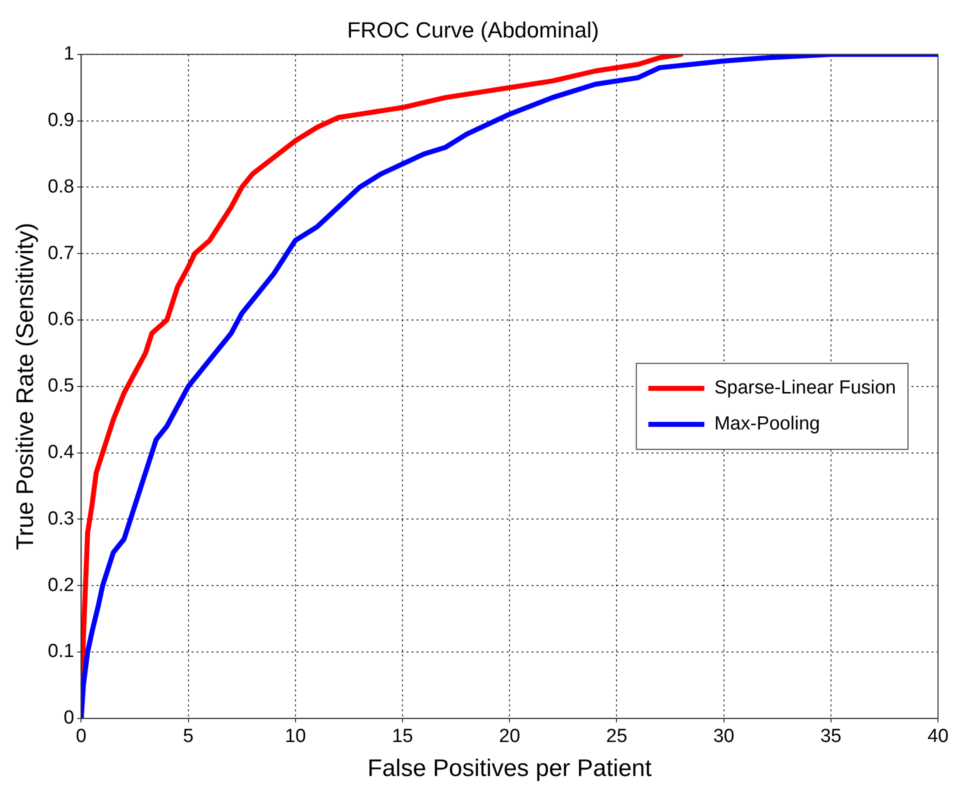 This screenshot has height=800, width=967. I want to click on y-tick-label: 0.5, so click(61, 386).